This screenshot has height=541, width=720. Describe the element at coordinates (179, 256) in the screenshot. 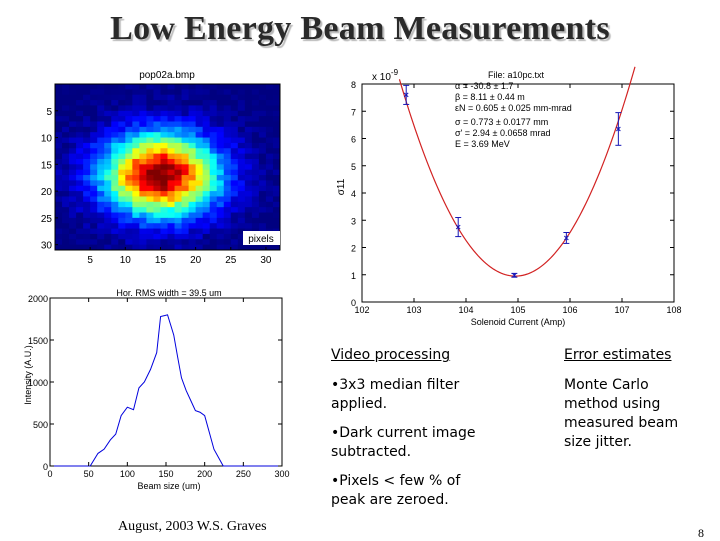

I see `beam-image-x-ticks: 5 10 15 20 25 30` at that location.